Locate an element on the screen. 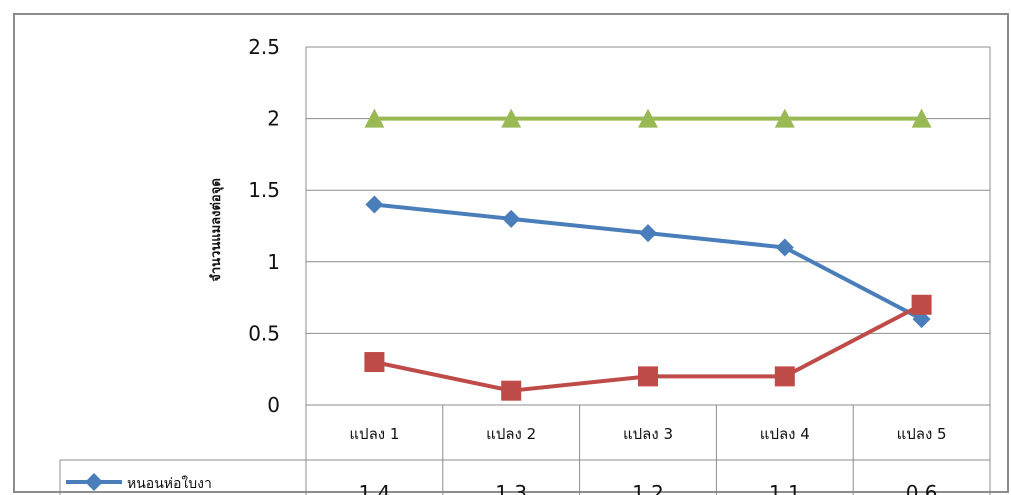 Image resolution: width=1011 pixels, height=495 pixels. table-cell-value: 1.3 is located at coordinates (511, 488).